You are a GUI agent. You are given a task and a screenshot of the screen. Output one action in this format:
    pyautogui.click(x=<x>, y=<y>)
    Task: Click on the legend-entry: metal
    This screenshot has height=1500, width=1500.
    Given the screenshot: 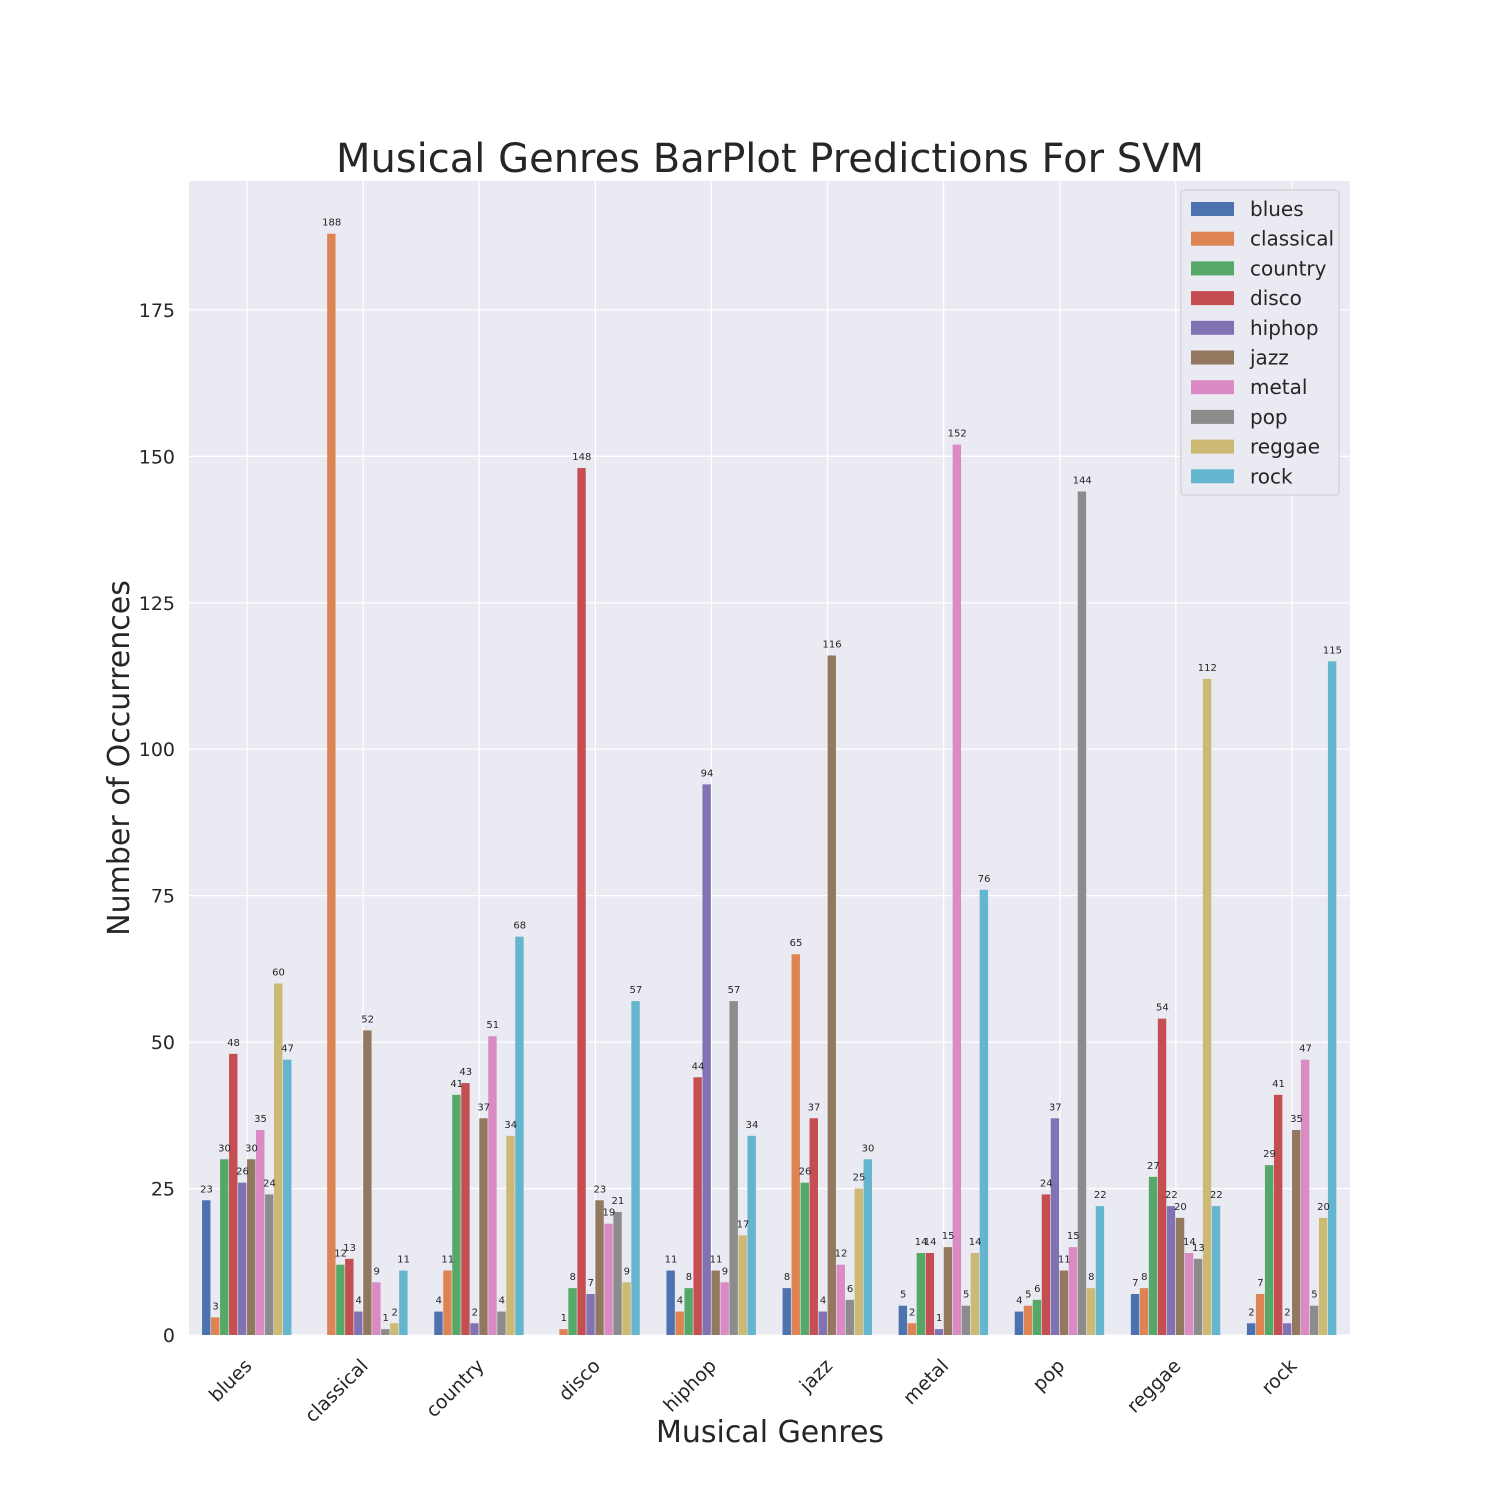 What is the action you would take?
    pyautogui.click(x=1278, y=387)
    